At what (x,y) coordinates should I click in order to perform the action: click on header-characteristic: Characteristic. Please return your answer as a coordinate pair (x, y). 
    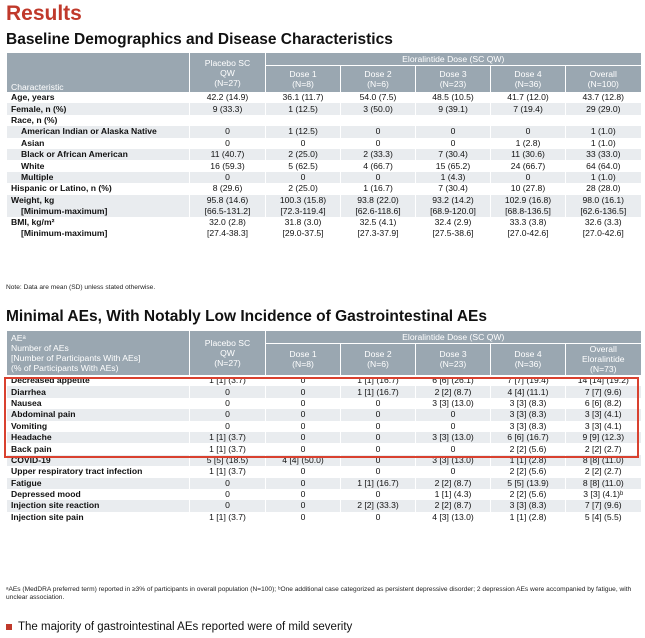
    Looking at the image, I should click on (98, 72).